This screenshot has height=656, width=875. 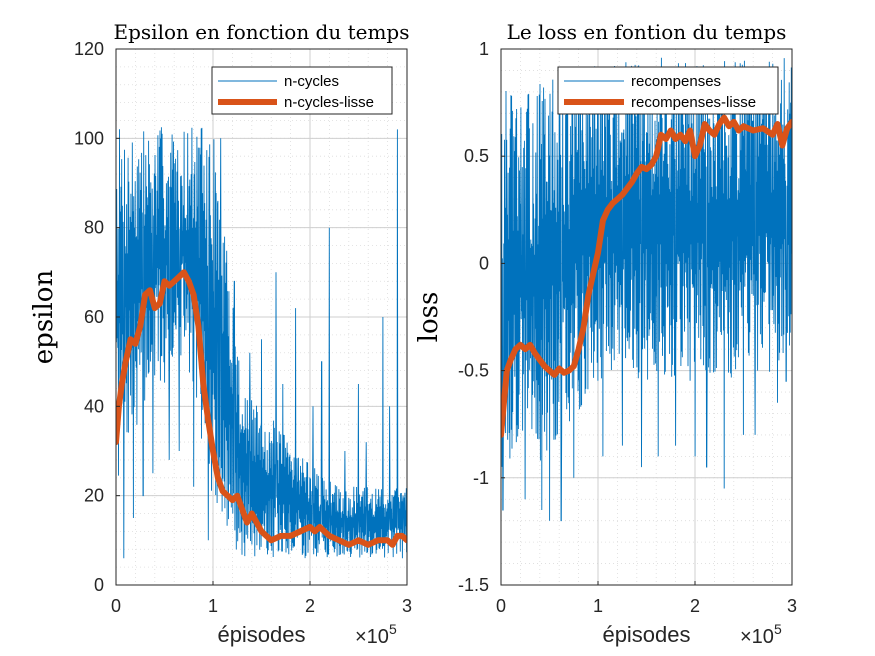 I want to click on y-tick-label: -1.5, so click(x=473, y=585).